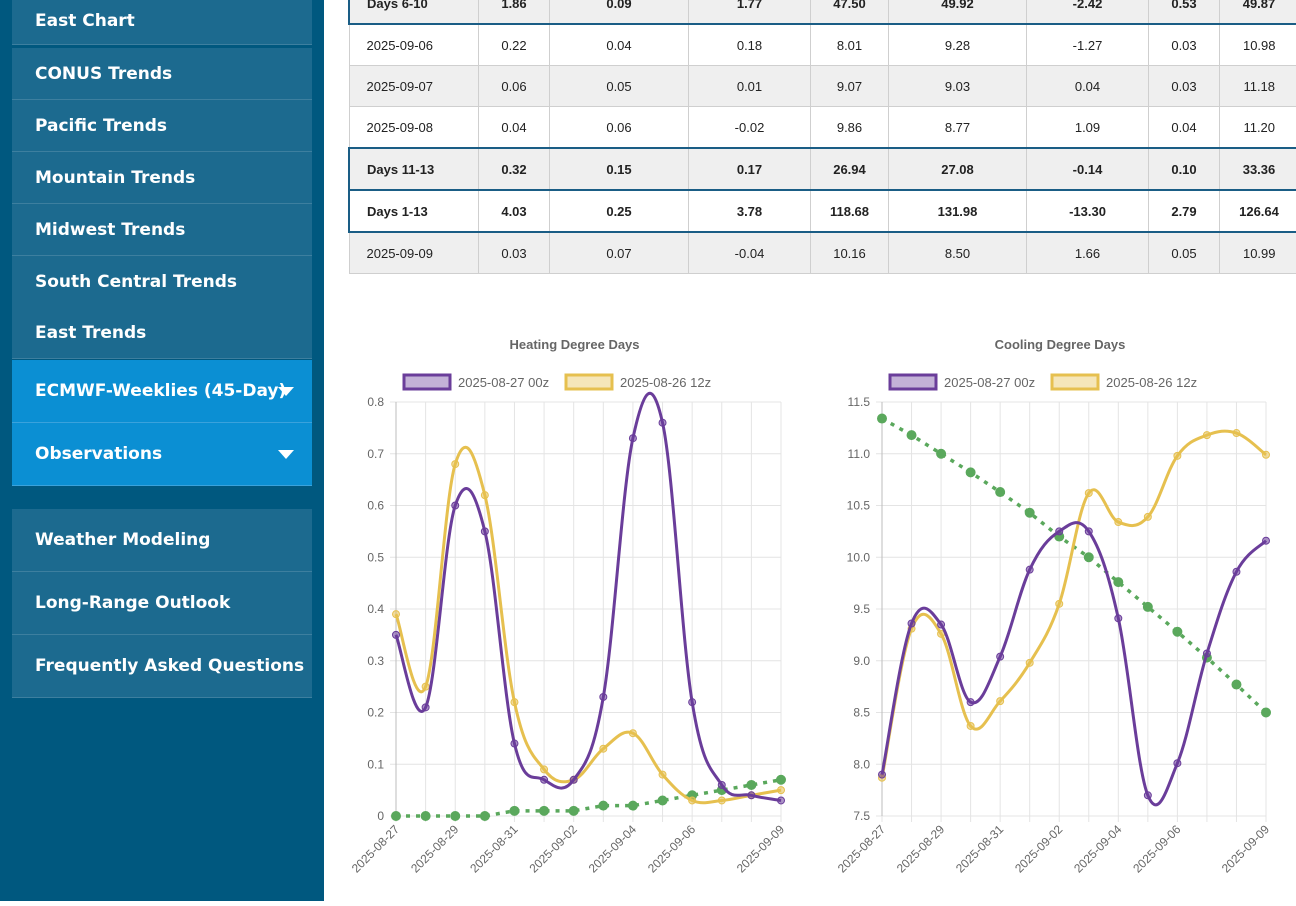  Describe the element at coordinates (414, 12) in the screenshot. I see `row-label-cell: Days 6-10` at that location.